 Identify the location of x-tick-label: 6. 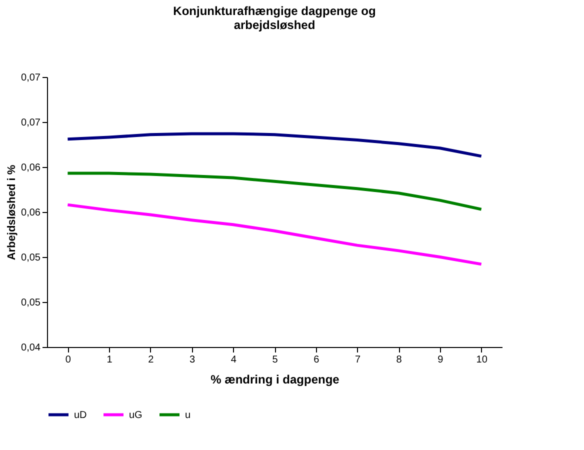
(317, 360).